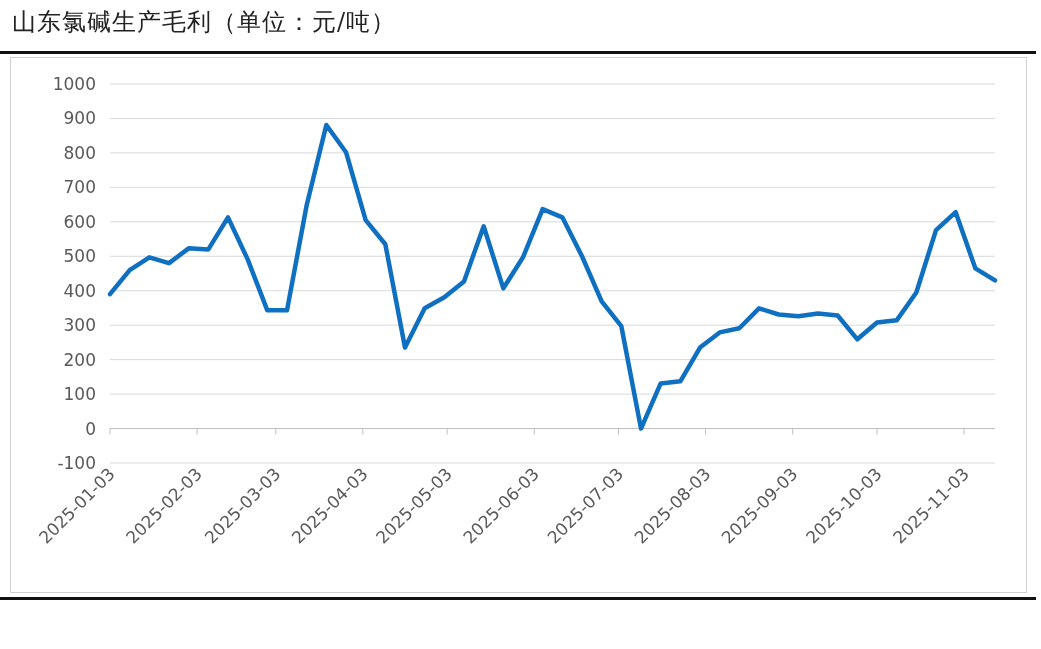  I want to click on y-tick-label: 800, so click(79, 152).